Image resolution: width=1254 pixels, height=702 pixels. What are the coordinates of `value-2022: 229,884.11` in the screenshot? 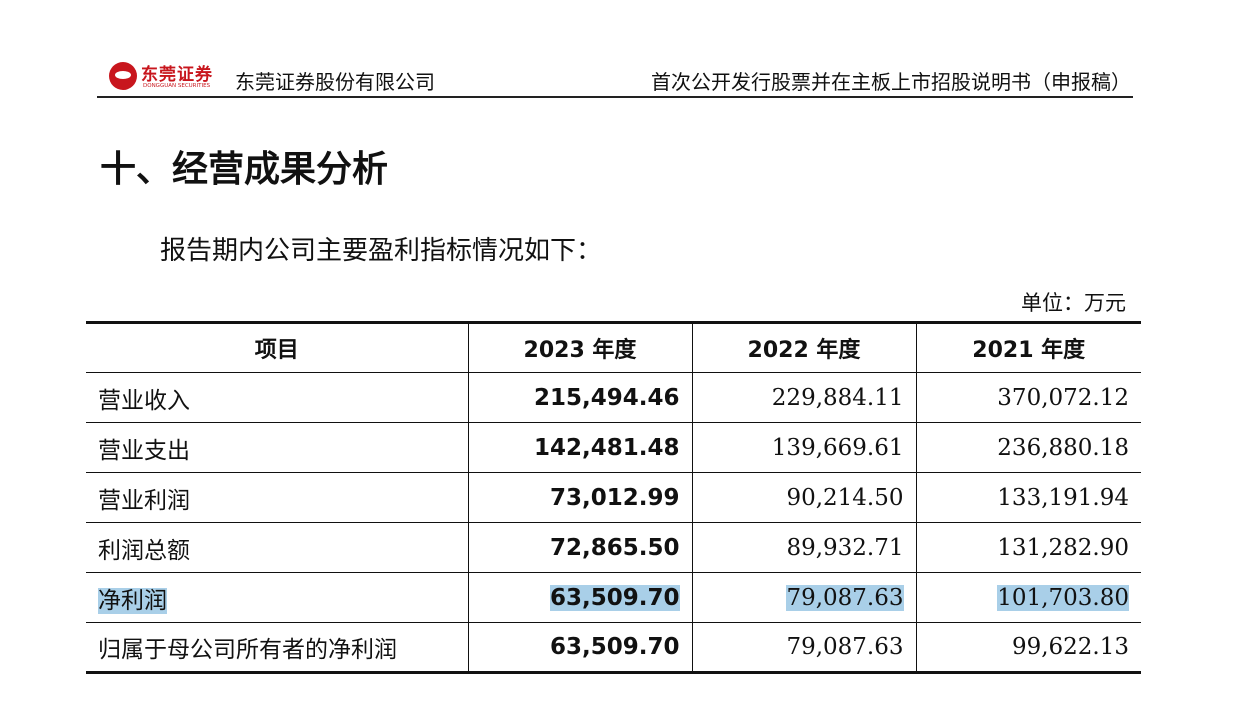 It's located at (803, 397).